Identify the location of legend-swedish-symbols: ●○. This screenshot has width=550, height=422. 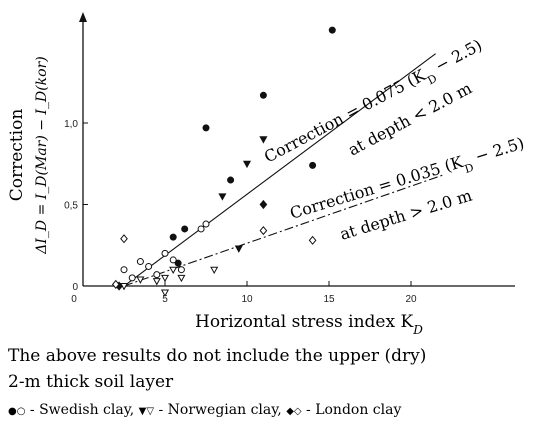
(16, 411).